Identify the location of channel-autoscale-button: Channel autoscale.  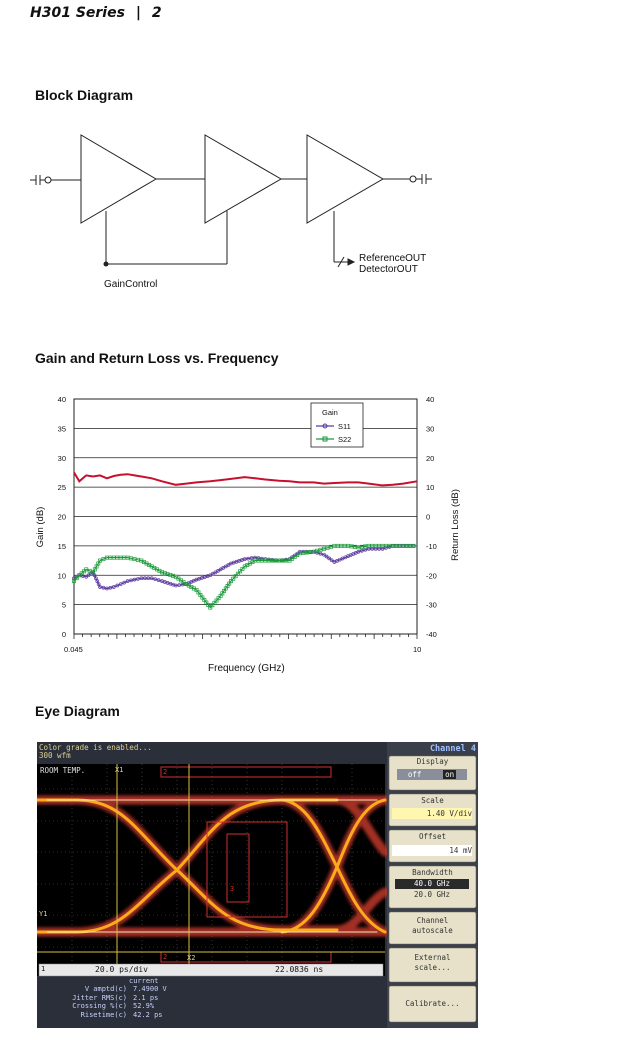
(432, 925).